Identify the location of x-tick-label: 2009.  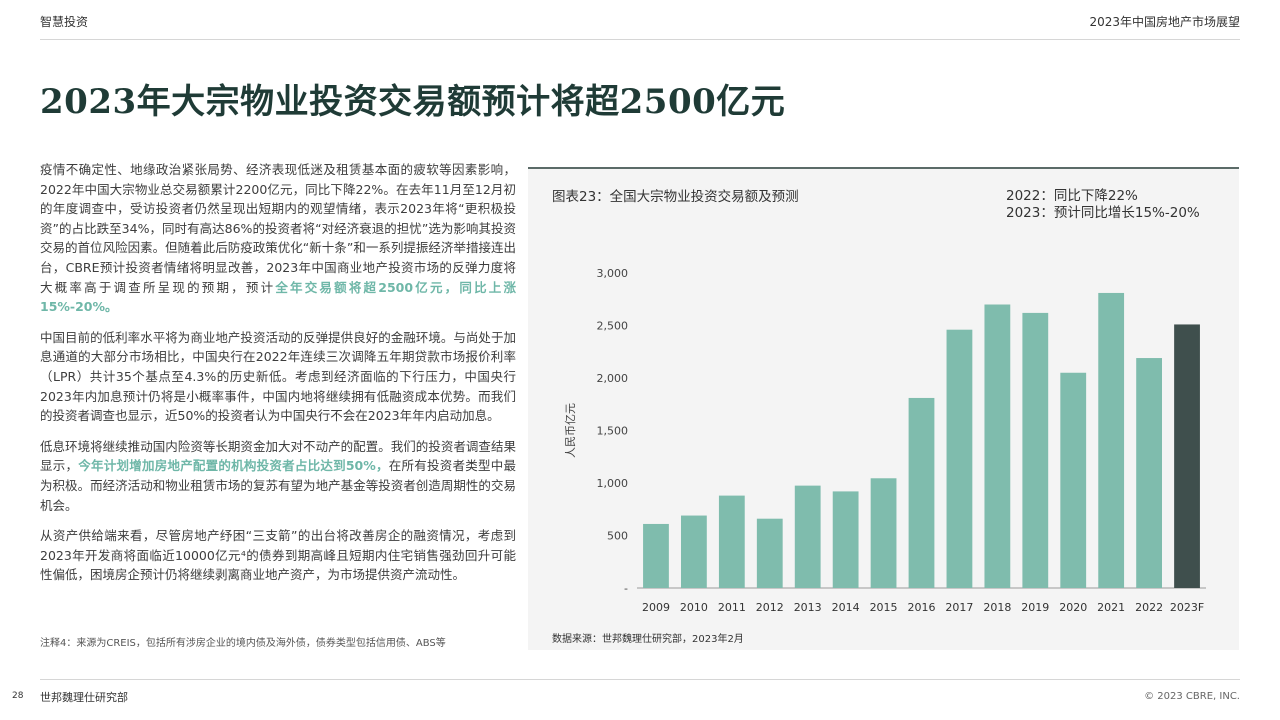
(656, 607).